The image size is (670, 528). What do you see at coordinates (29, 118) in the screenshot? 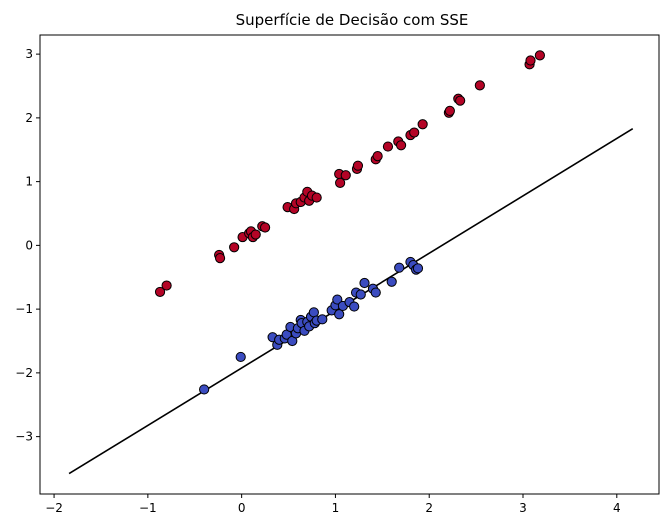
I see `y-tick-label: 2` at bounding box center [29, 118].